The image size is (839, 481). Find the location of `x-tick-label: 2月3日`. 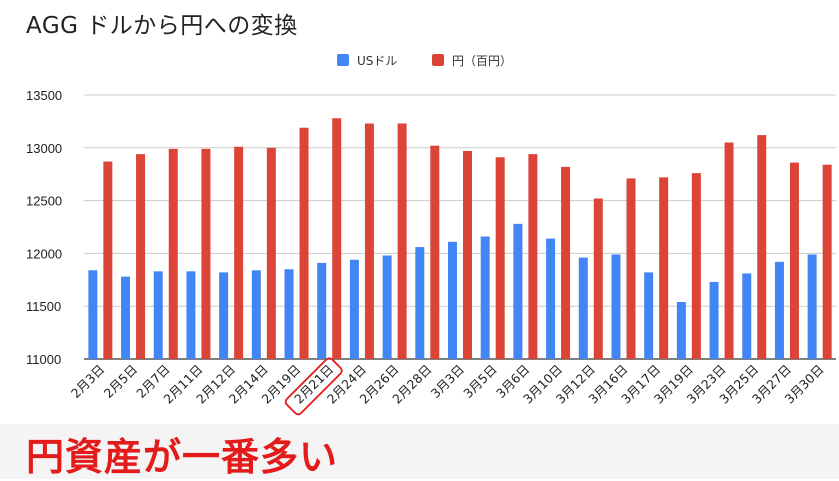

x-tick-label: 2月3日 is located at coordinates (88, 382).